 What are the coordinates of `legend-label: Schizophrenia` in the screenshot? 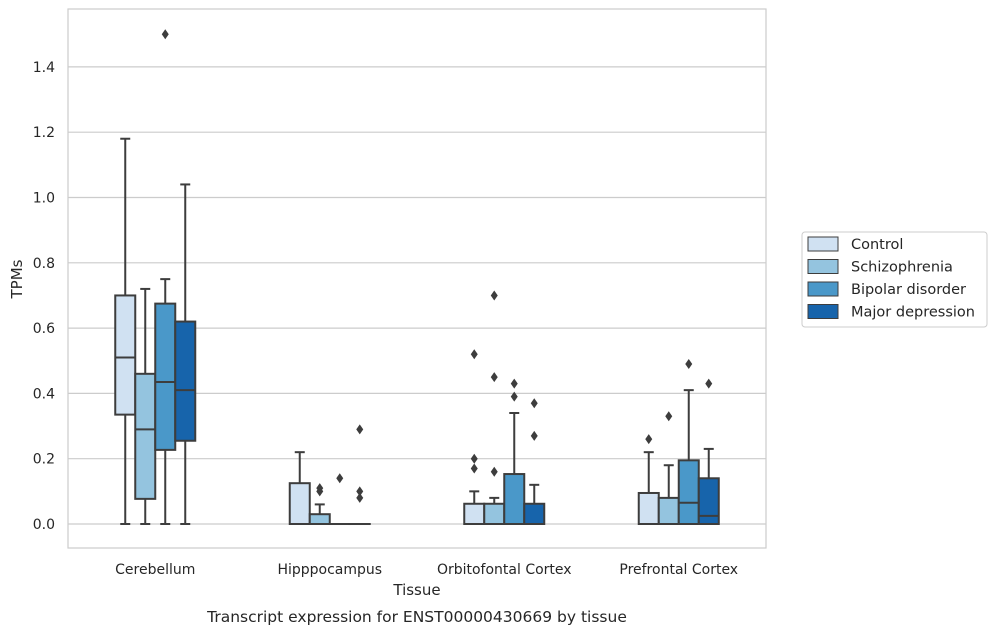 It's located at (902, 268).